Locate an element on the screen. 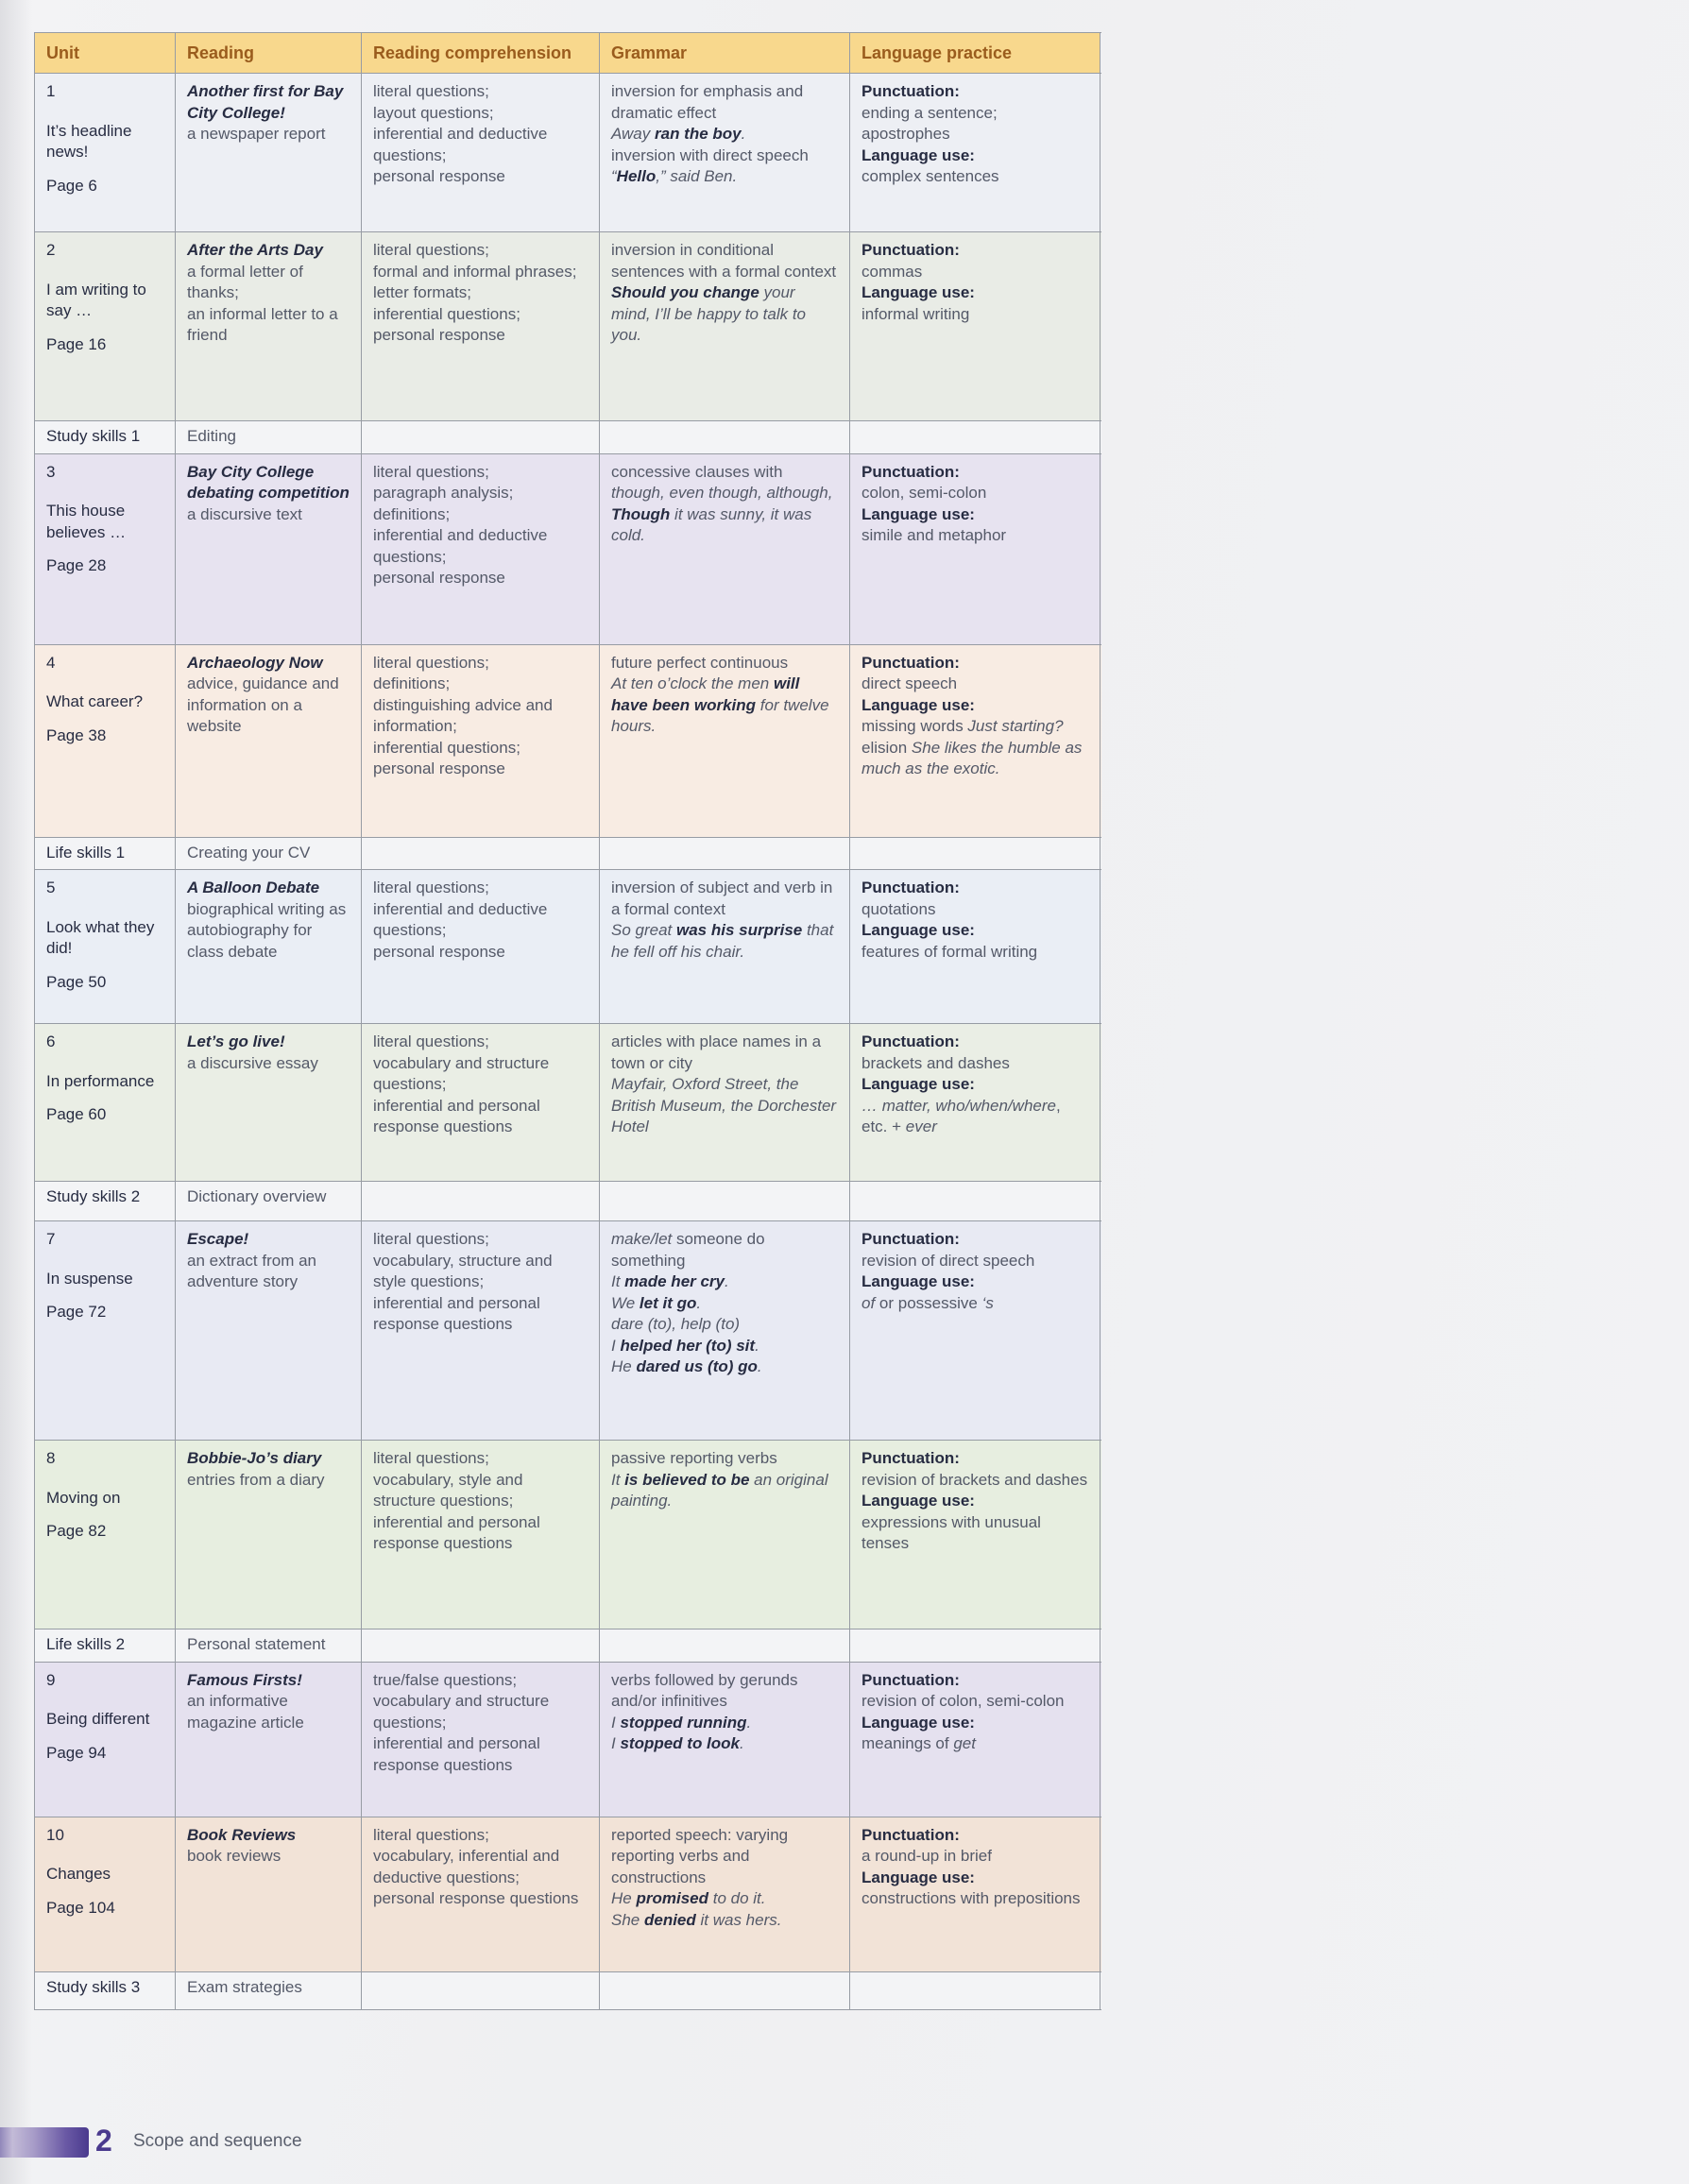 This screenshot has width=1689, height=2184. text-segment: vocabulary and structure questions; is located at coordinates (461, 1712).